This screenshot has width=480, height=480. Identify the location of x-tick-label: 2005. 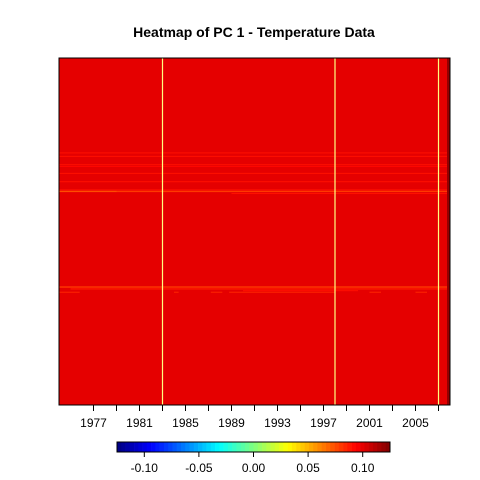
(415, 423).